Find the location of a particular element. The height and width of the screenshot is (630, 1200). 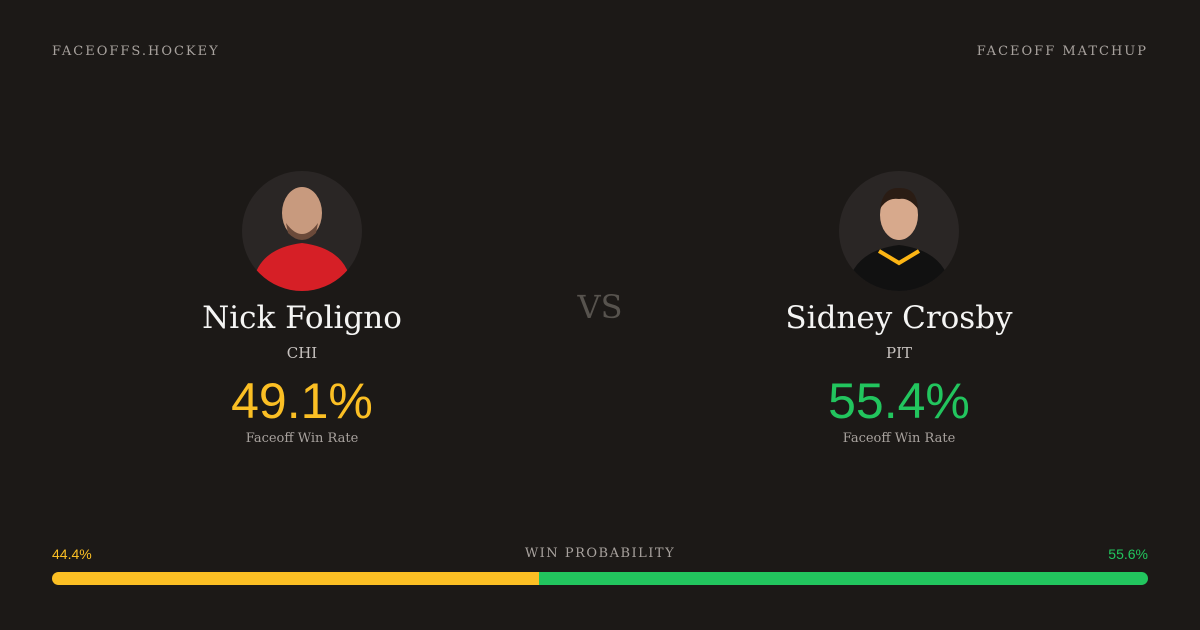

win-rate: 49.1% is located at coordinates (302, 401).